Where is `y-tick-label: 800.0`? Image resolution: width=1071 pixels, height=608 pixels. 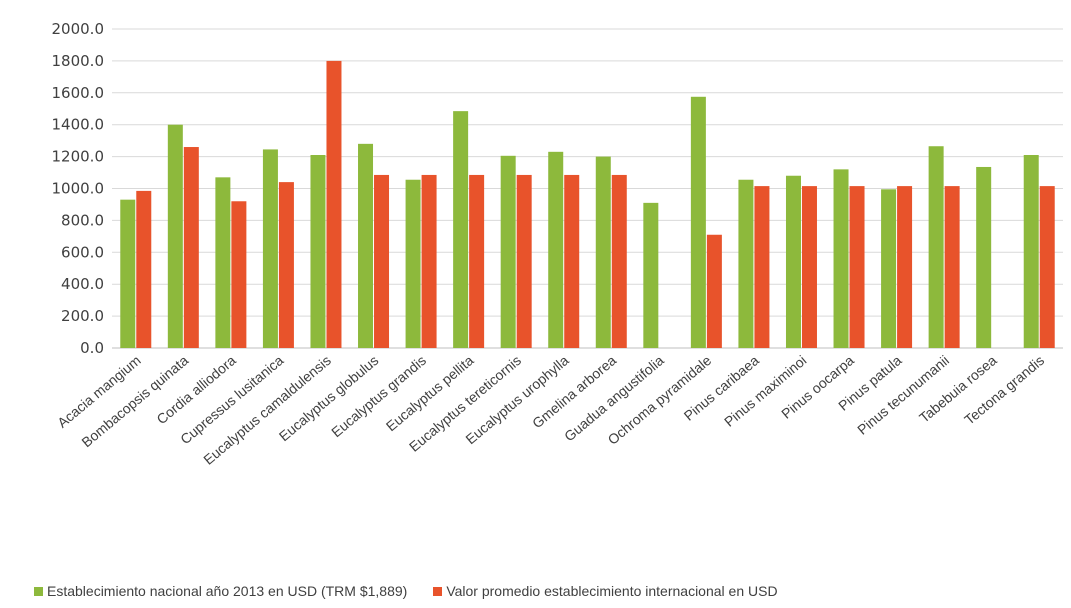 y-tick-label: 800.0 is located at coordinates (82, 220).